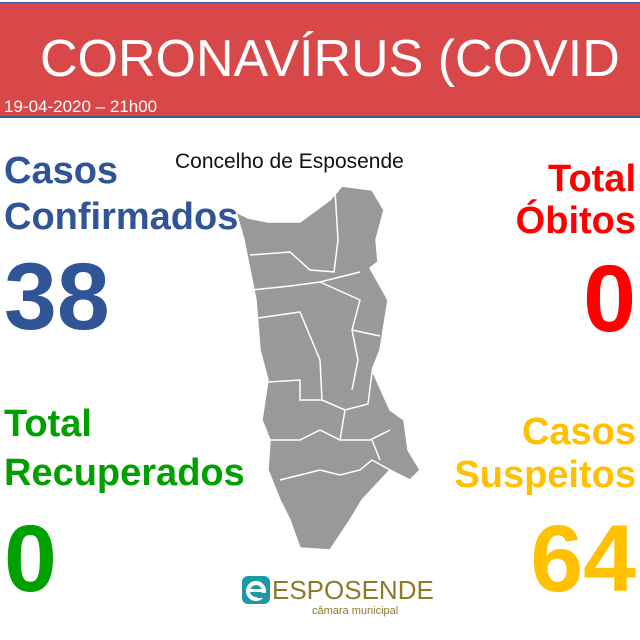 The width and height of the screenshot is (640, 640). I want to click on recovered-label-2: Recuperados, so click(124, 473).